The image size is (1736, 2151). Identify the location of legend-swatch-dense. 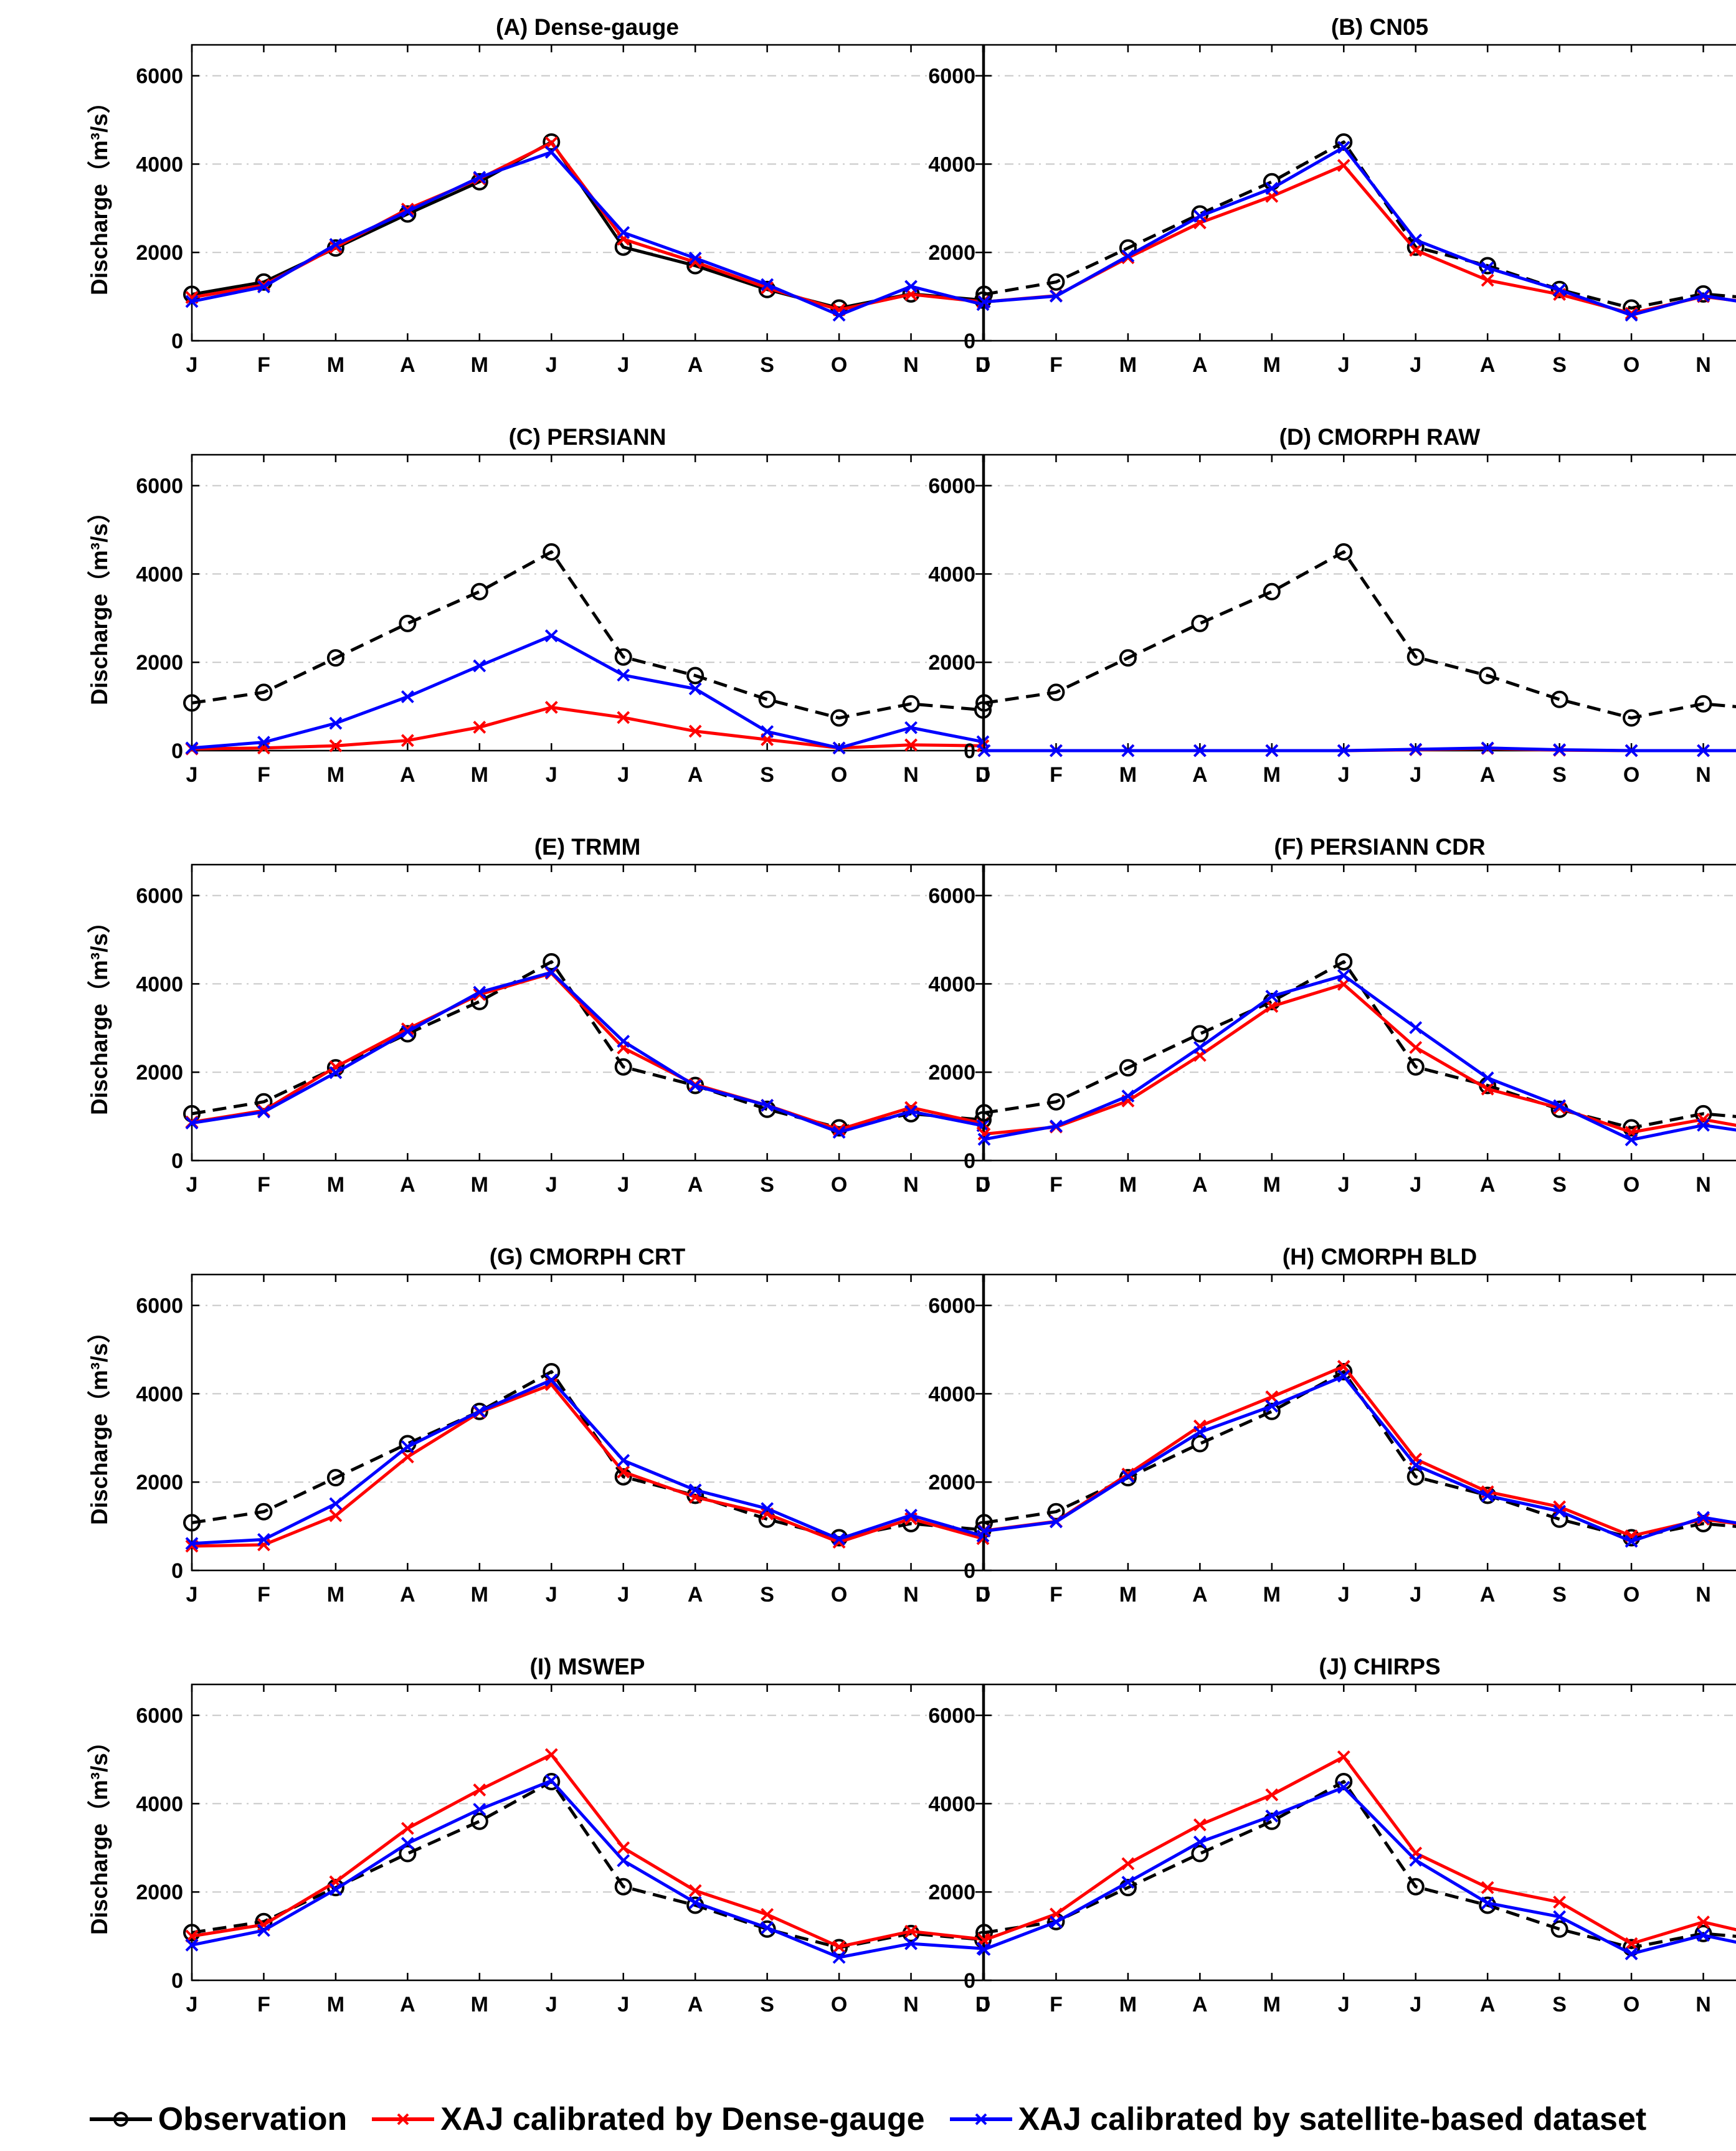
(403, 2119).